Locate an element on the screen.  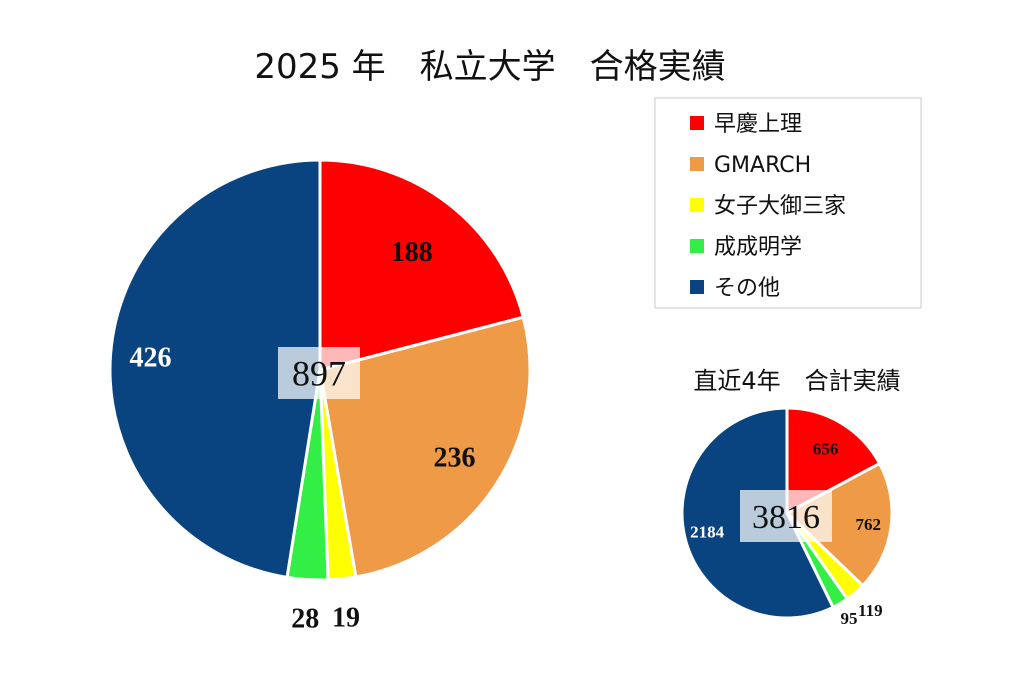
small-pie-center-total: 3816 is located at coordinates (786, 517).